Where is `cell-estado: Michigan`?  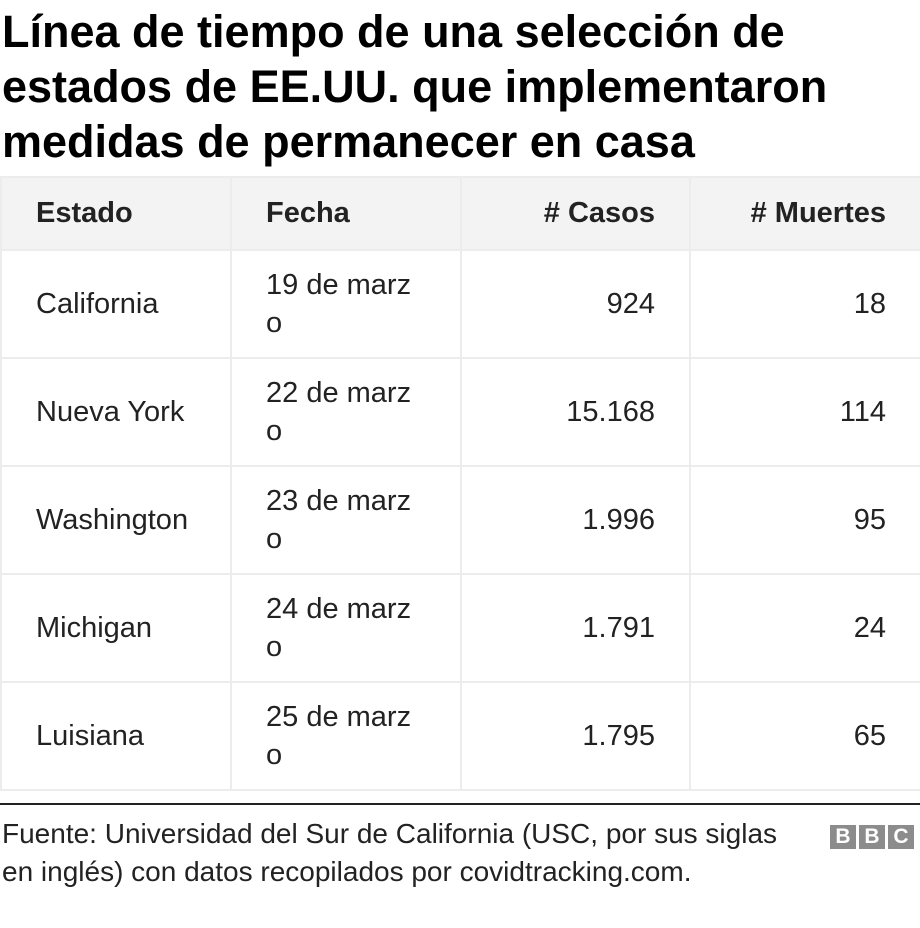 cell-estado: Michigan is located at coordinates (116, 628).